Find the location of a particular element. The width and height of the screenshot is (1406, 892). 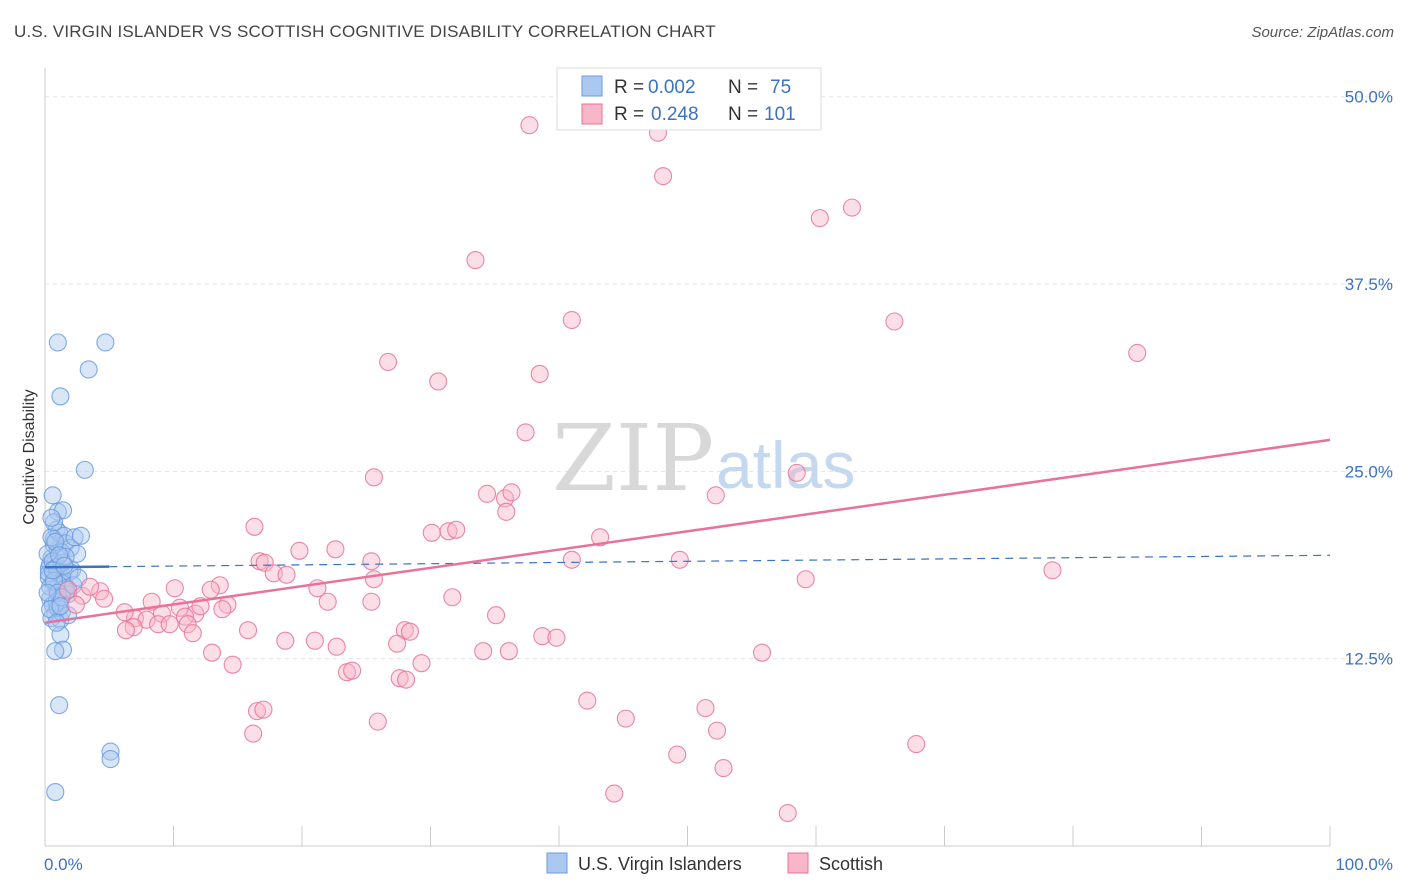

watermark: ZIP atlas is located at coordinates (703, 458).